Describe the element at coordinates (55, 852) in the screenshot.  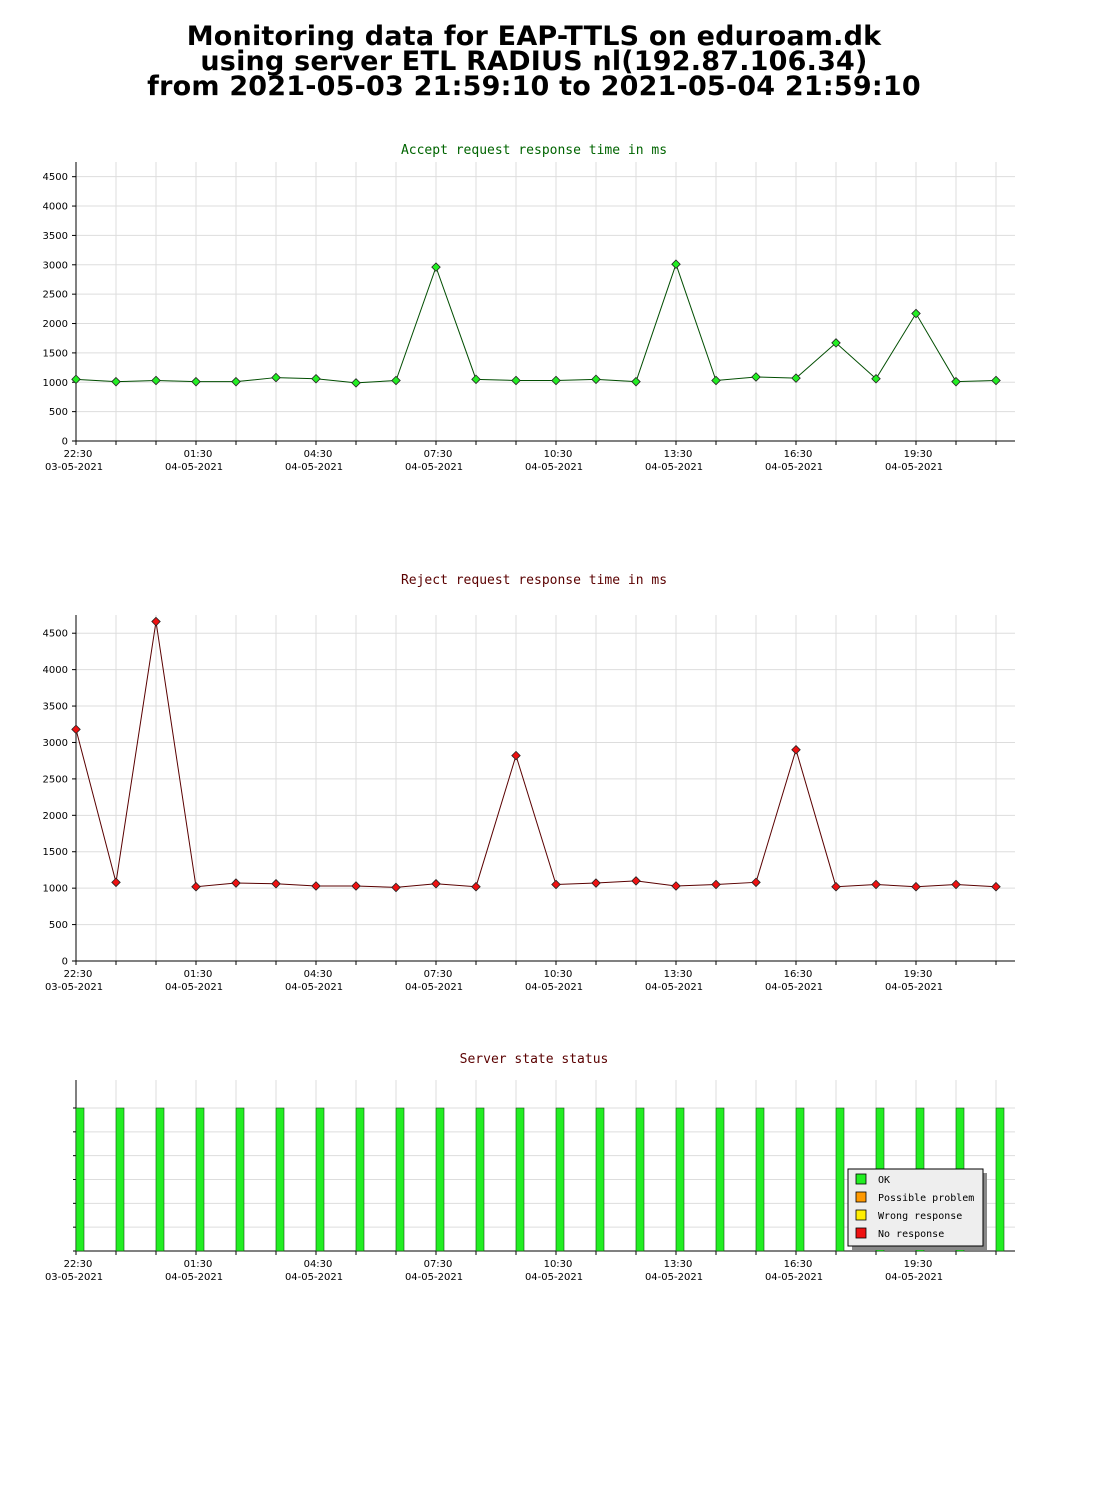
I see `y-tick-label: 1500` at that location.